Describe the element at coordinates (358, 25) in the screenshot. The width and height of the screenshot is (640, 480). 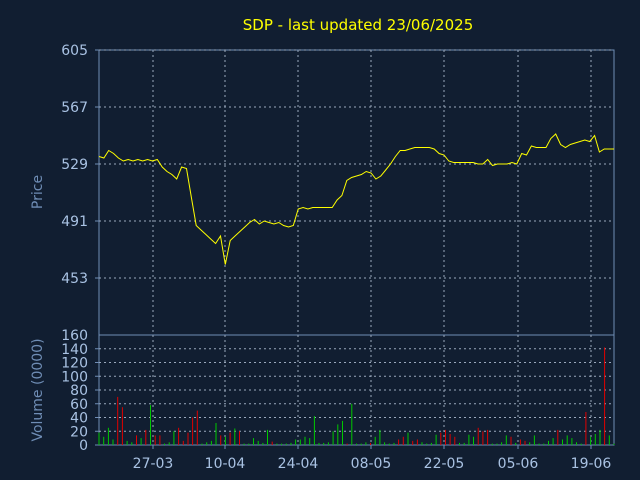
I see `chart-title: SDP - last updated 23/06/2025` at that location.